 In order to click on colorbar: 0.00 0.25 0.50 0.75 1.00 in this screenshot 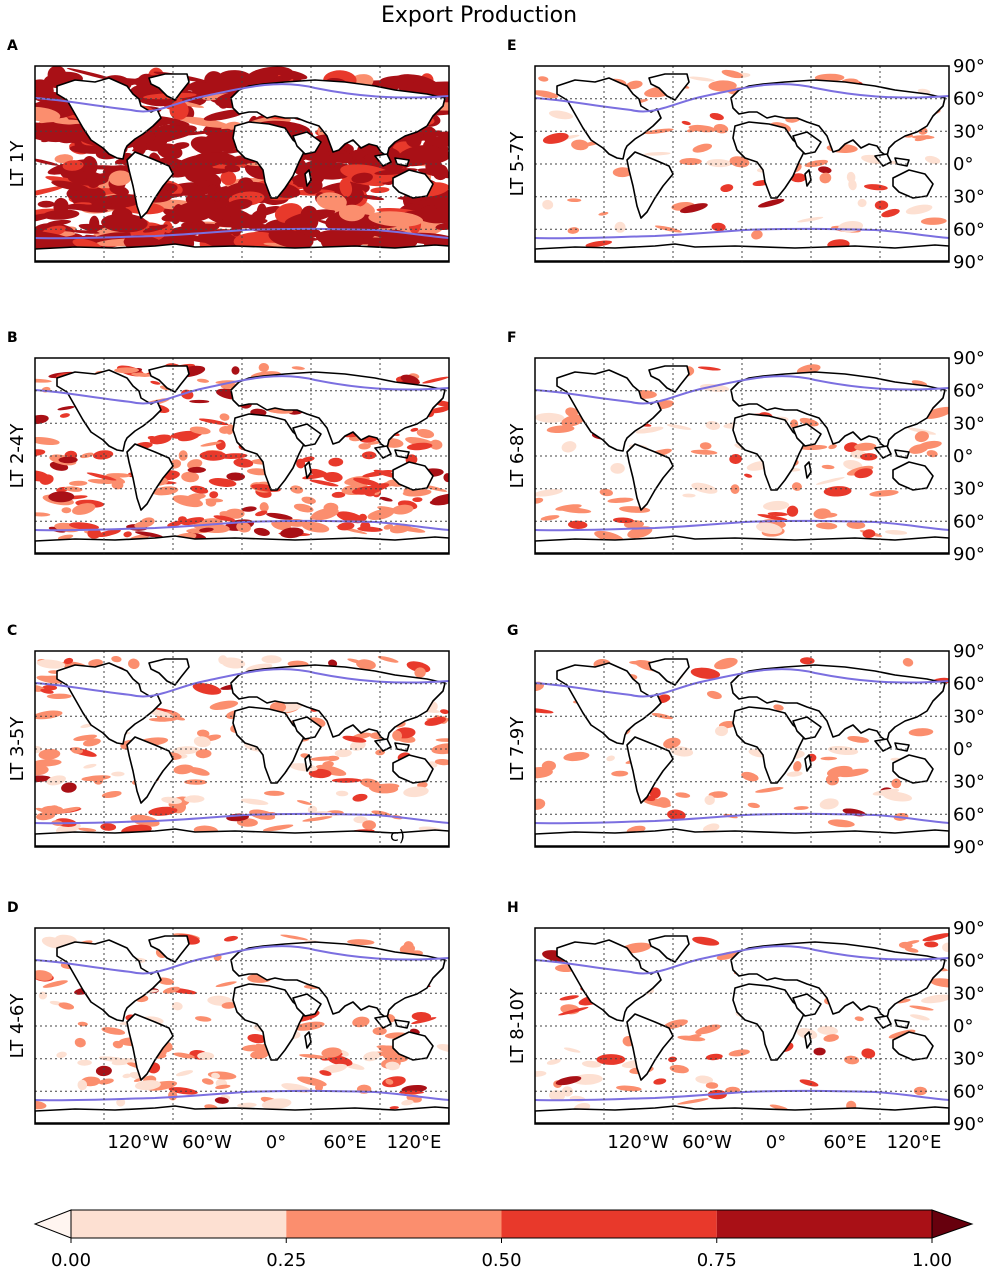, I will do `click(503, 1240)`.